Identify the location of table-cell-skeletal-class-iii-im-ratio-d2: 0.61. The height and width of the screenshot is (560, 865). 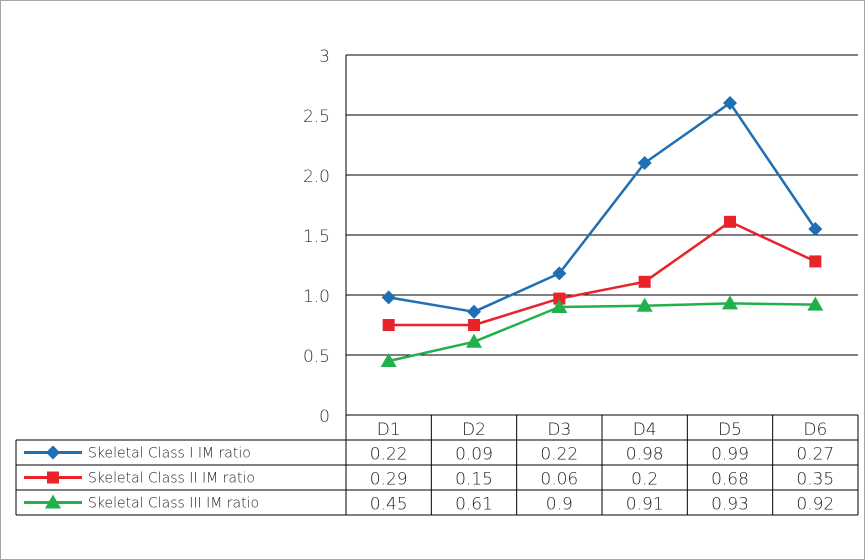
(474, 505).